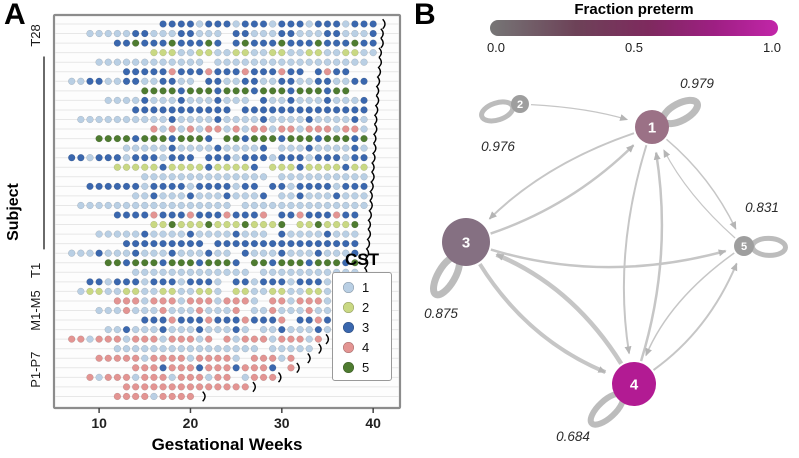 The width and height of the screenshot is (799, 458). What do you see at coordinates (375, 119) in the screenshot?
I see `delivery-mark` at bounding box center [375, 119].